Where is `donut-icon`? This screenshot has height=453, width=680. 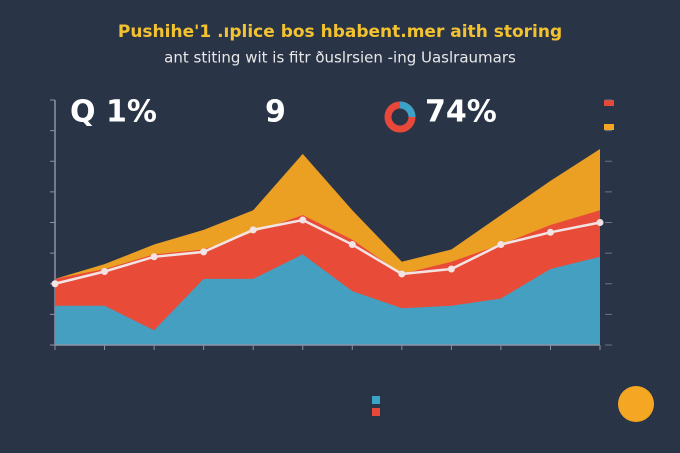 donut-icon is located at coordinates (407, 109).